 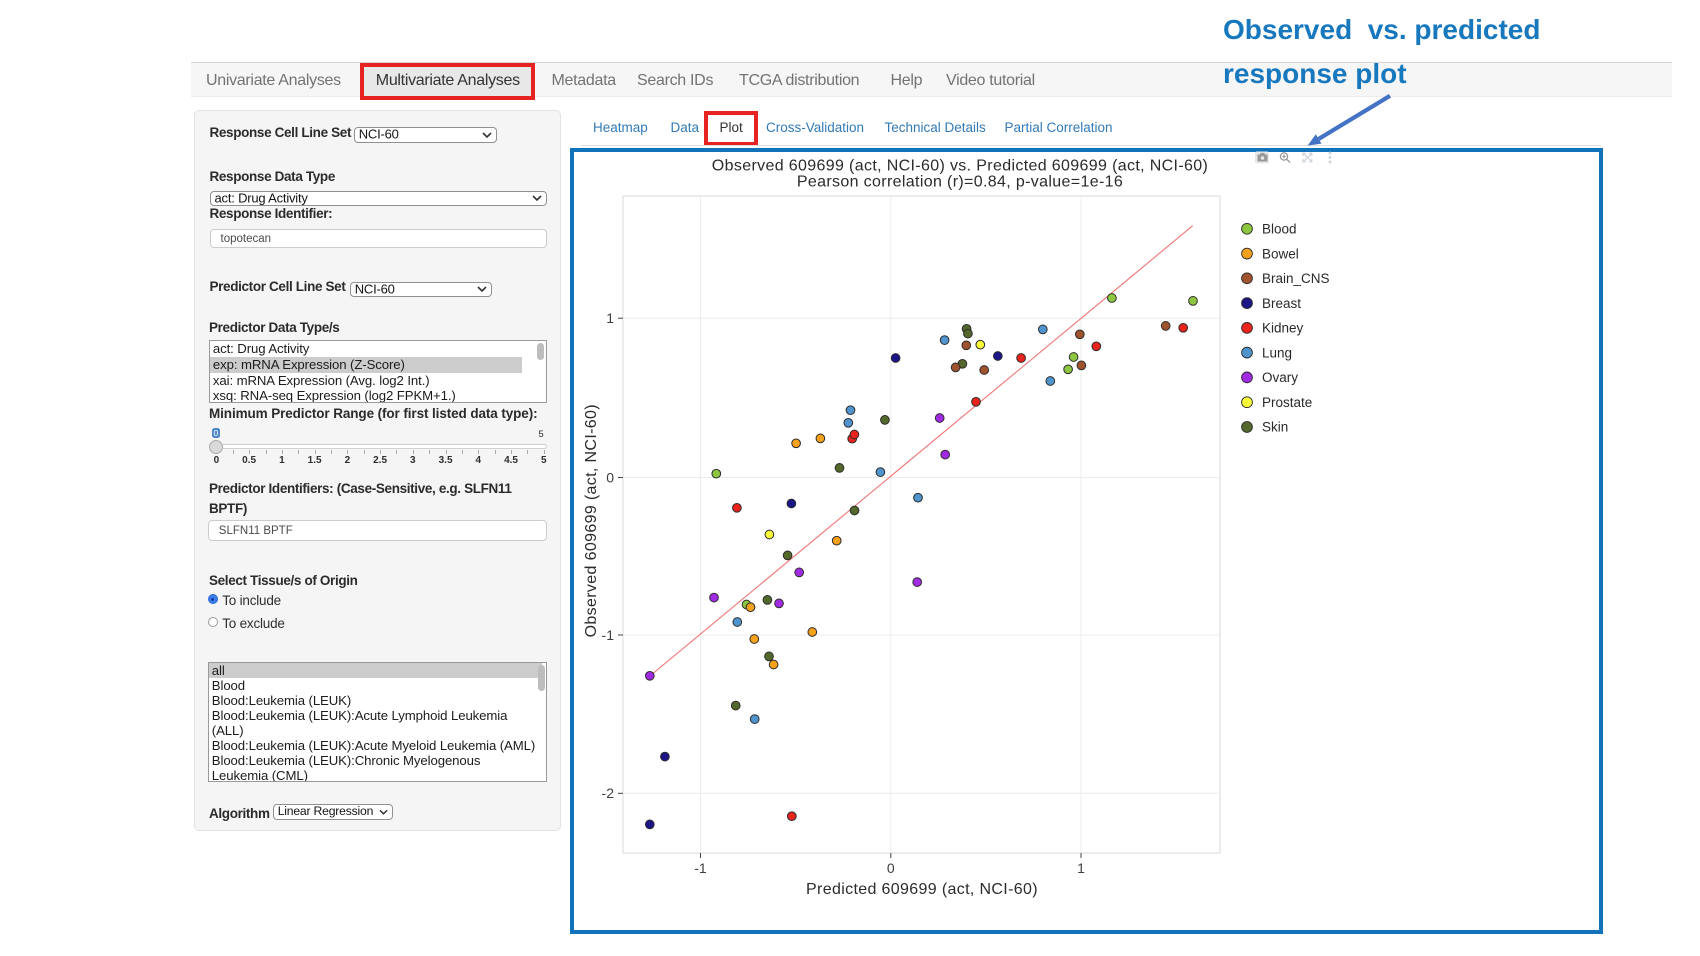 What do you see at coordinates (608, 793) in the screenshot?
I see `svg-text: -2` at bounding box center [608, 793].